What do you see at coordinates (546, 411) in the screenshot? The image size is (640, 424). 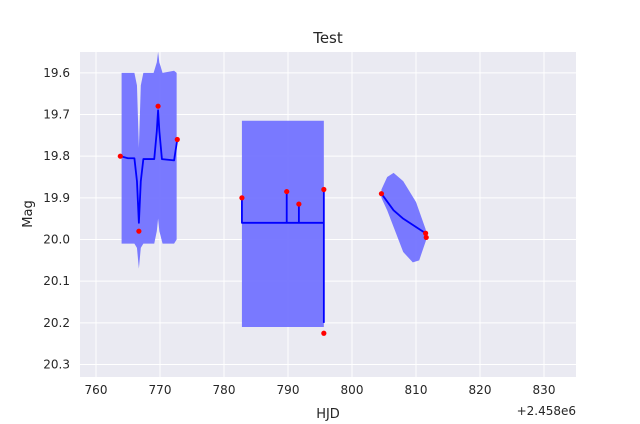 I see `x-axis-offset-label: +2.458e6` at bounding box center [546, 411].